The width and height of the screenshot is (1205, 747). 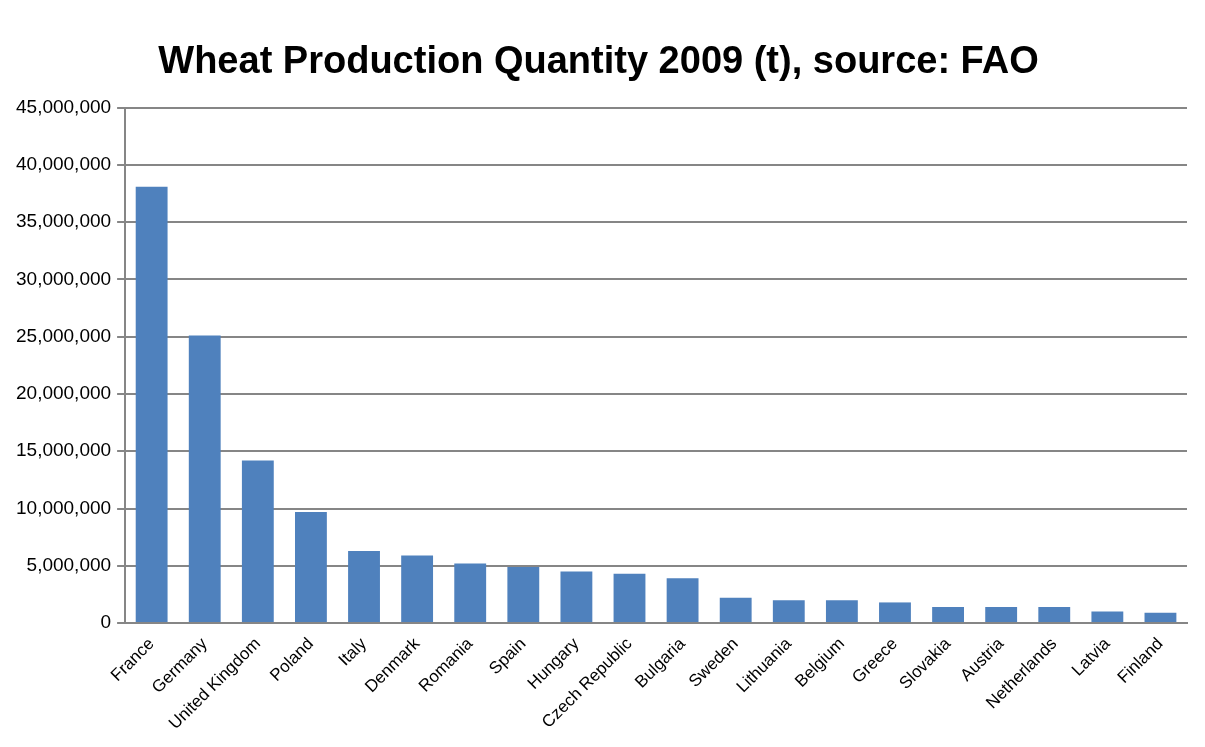 What do you see at coordinates (69, 565) in the screenshot?
I see `y-tick-label: 5,000,000` at bounding box center [69, 565].